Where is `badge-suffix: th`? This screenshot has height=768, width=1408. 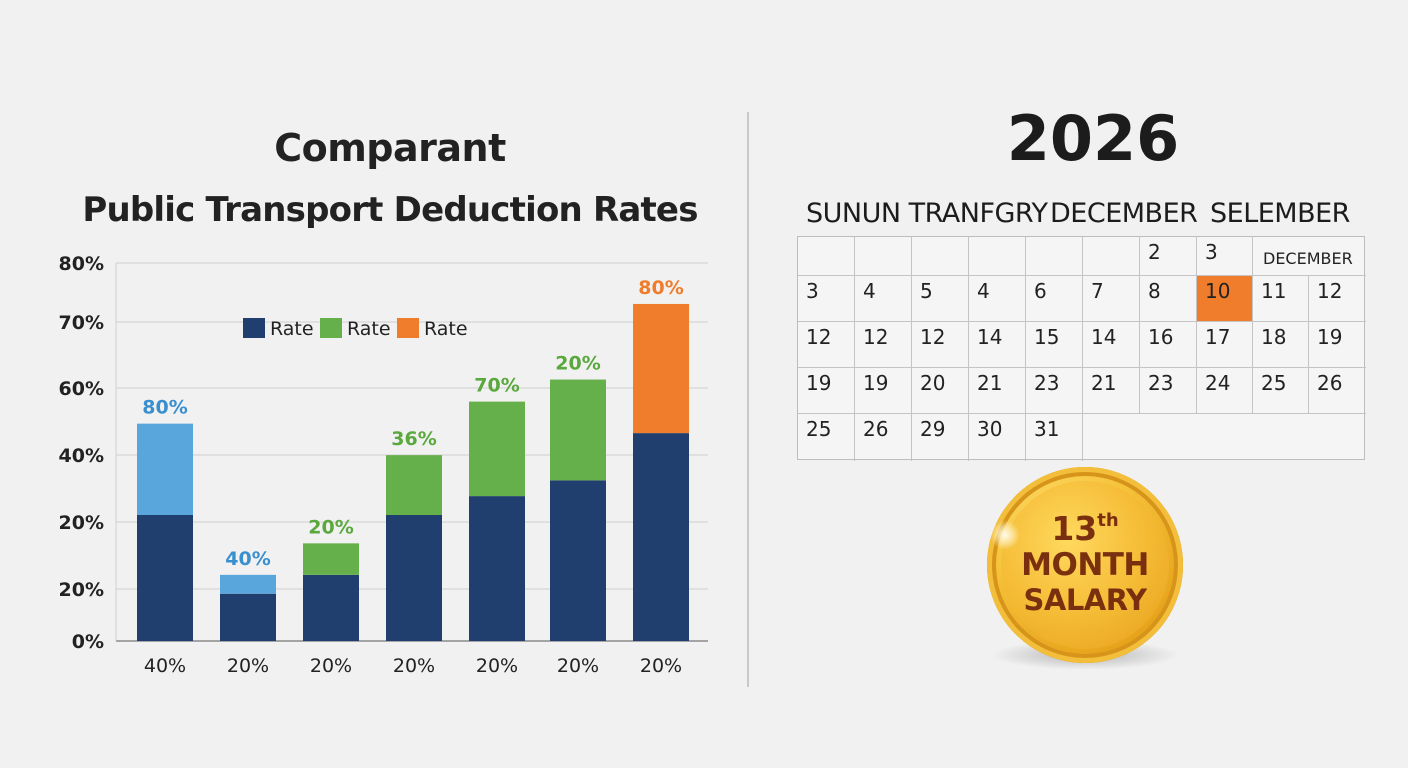 badge-suffix: th is located at coordinates (1108, 520).